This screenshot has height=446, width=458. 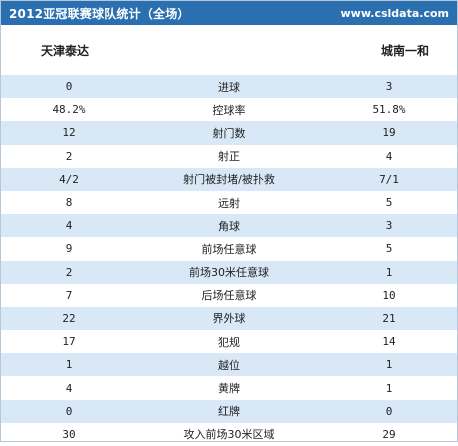 What do you see at coordinates (69, 249) in the screenshot?
I see `home-value: 9` at bounding box center [69, 249].